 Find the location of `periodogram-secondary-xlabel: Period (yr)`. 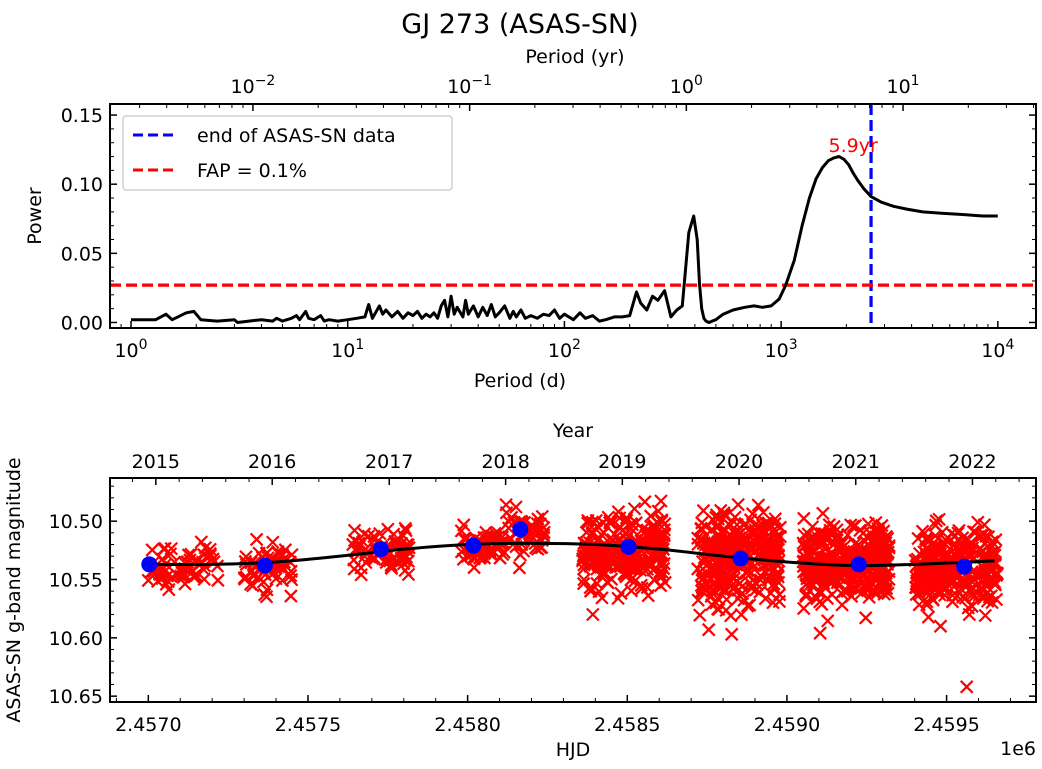

periodogram-secondary-xlabel: Period (yr) is located at coordinates (574, 57).